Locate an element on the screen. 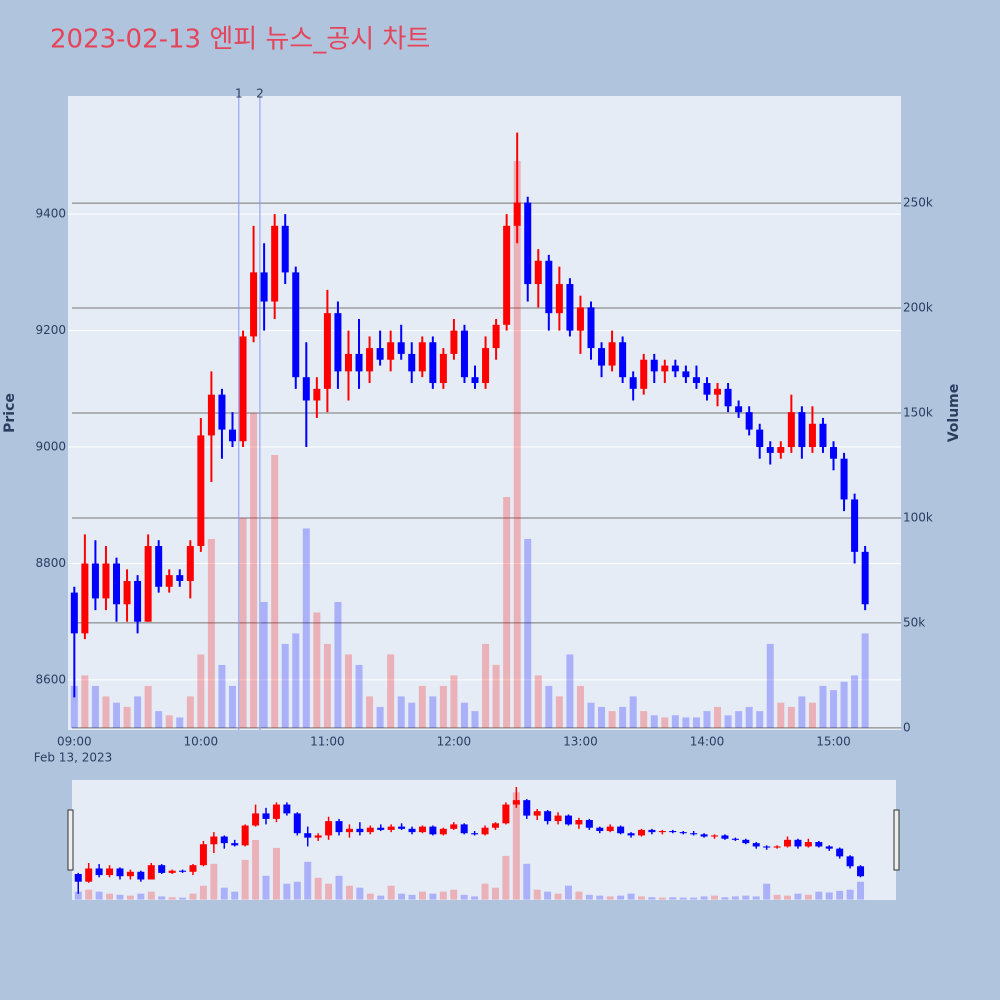 Image resolution: width=1000 pixels, height=1000 pixels. y2-tick-label: 250k is located at coordinates (918, 203).